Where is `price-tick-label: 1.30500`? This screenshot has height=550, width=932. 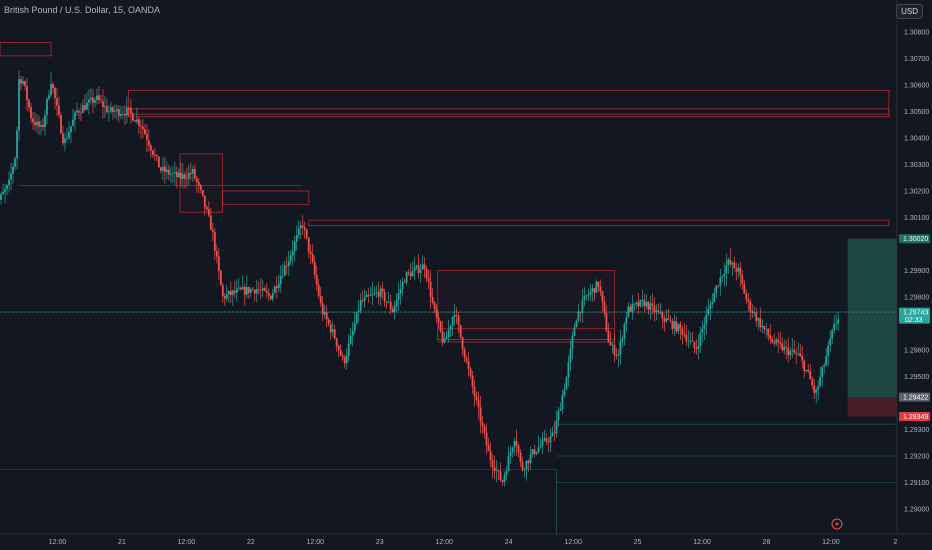 price-tick-label: 1.30500 is located at coordinates (916, 112).